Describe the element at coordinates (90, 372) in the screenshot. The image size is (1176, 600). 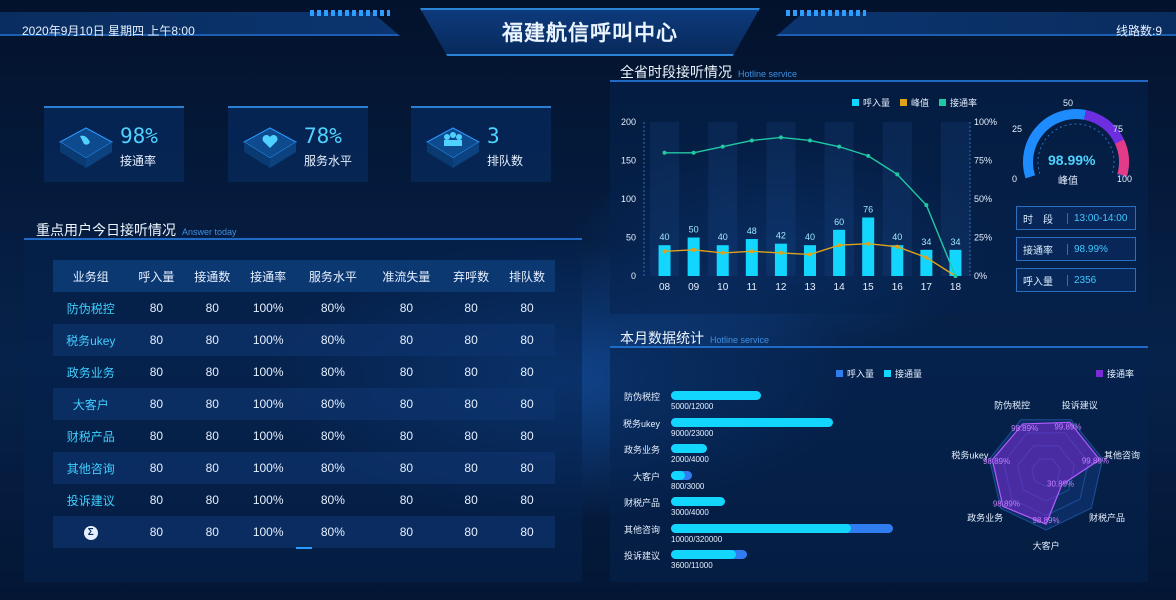
I see `group-name: 政务业务` at that location.